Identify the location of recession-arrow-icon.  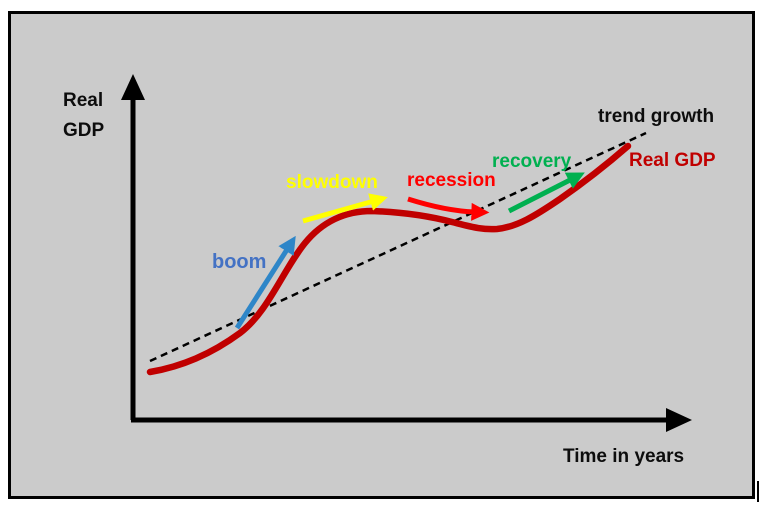
(448, 208).